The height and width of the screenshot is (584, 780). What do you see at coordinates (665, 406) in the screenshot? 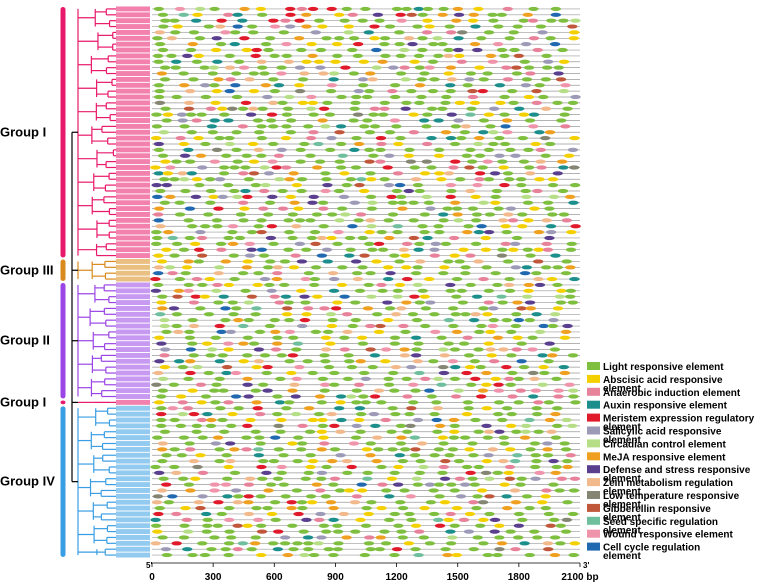
I see `legend-label: Auxin responsive element` at bounding box center [665, 406].